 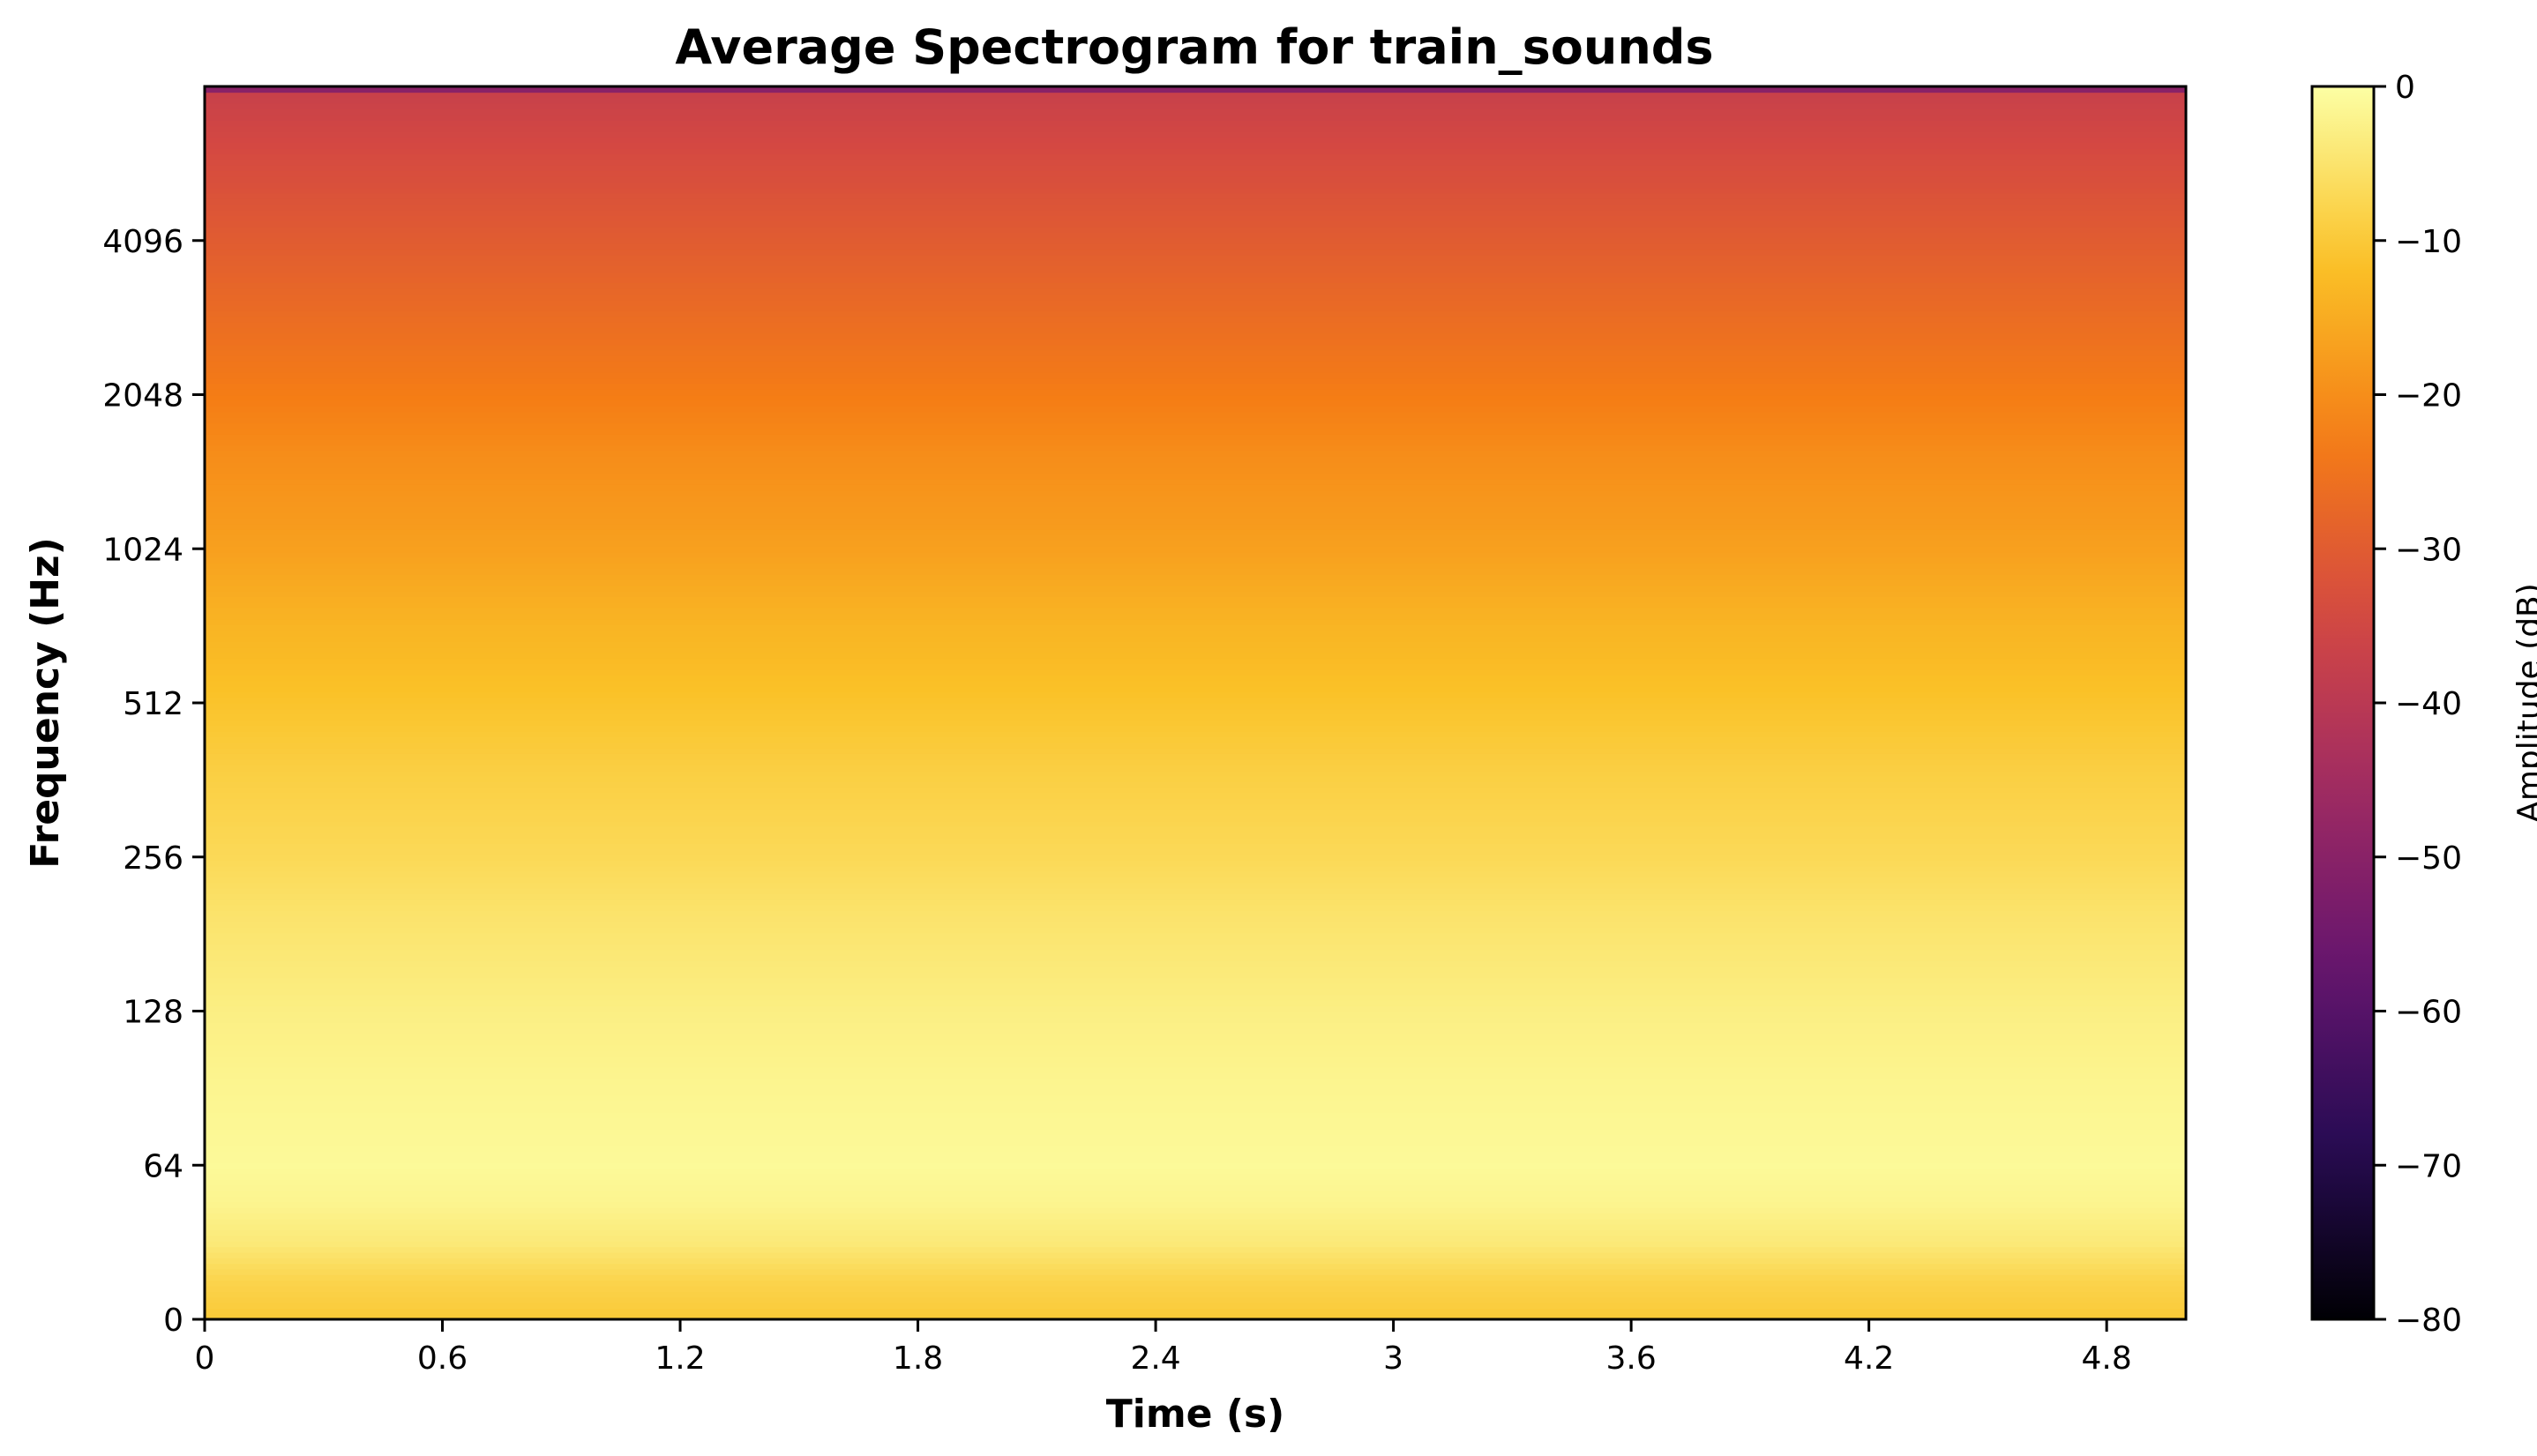 What do you see at coordinates (153, 858) in the screenshot?
I see `y-tick-label: 256` at bounding box center [153, 858].